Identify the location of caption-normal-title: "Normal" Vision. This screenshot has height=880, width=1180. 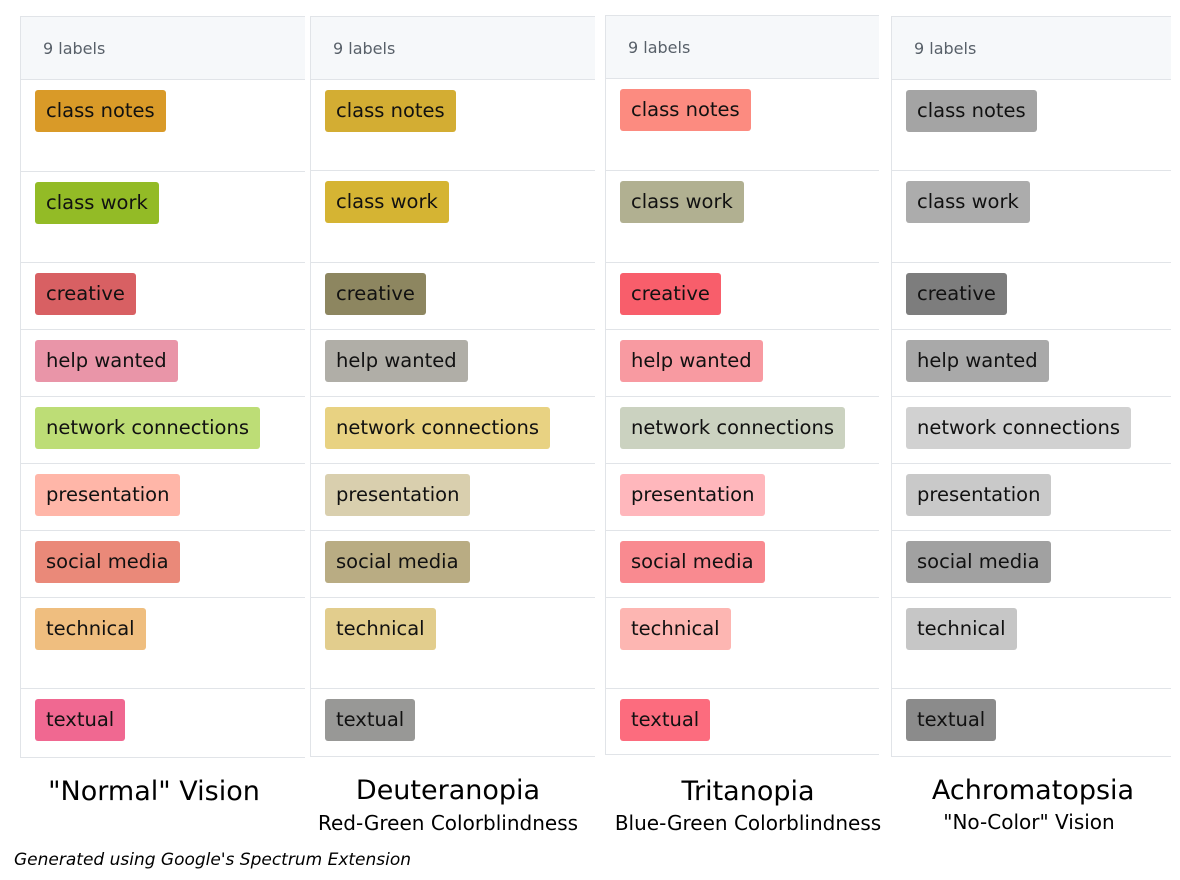
(154, 791).